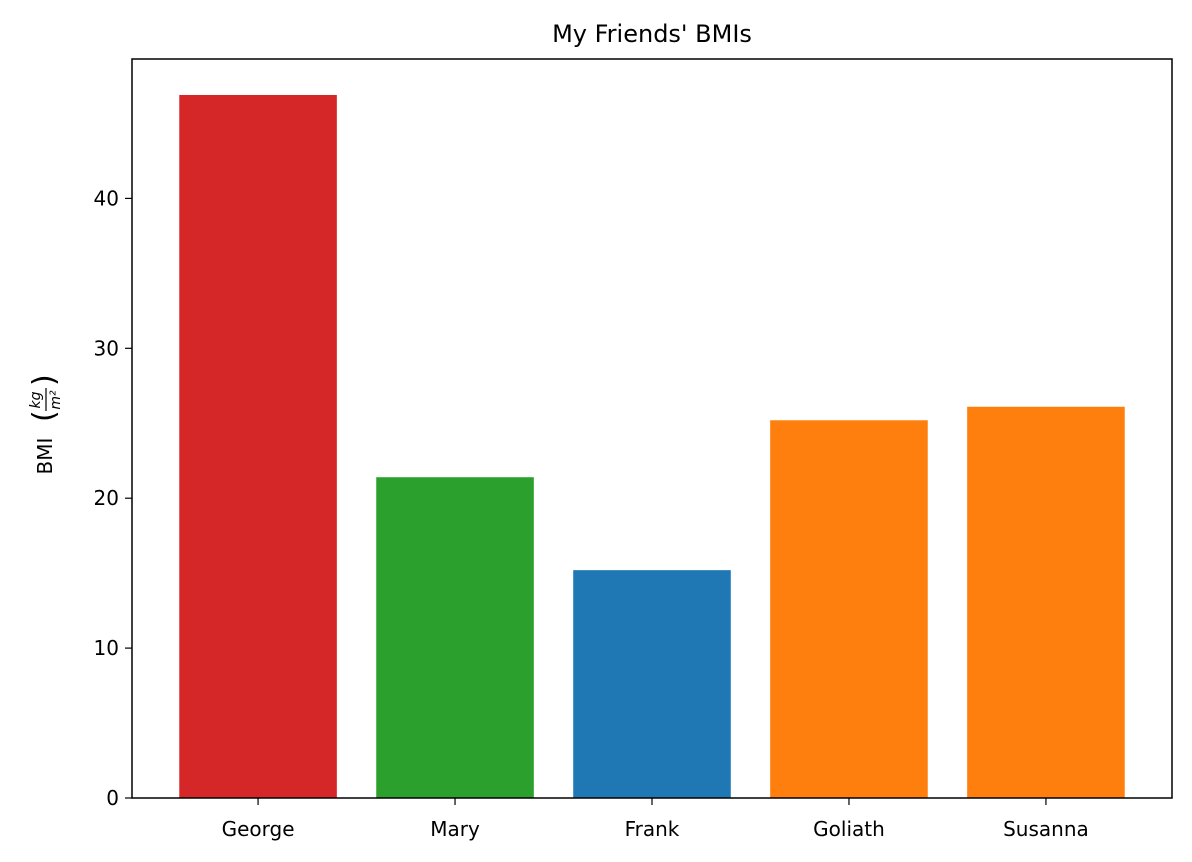 The height and width of the screenshot is (862, 1192). Describe the element at coordinates (45, 456) in the screenshot. I see `y-axis-label-text: BMI` at that location.